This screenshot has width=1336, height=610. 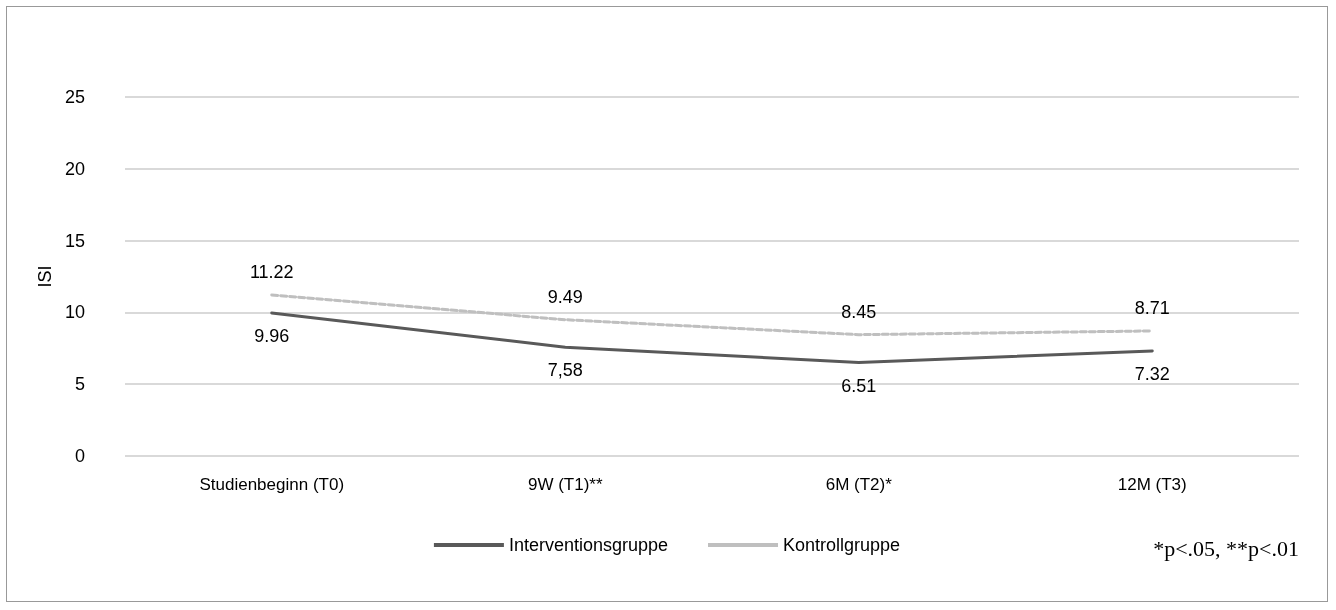 I want to click on data-label: 9.96, so click(x=272, y=335).